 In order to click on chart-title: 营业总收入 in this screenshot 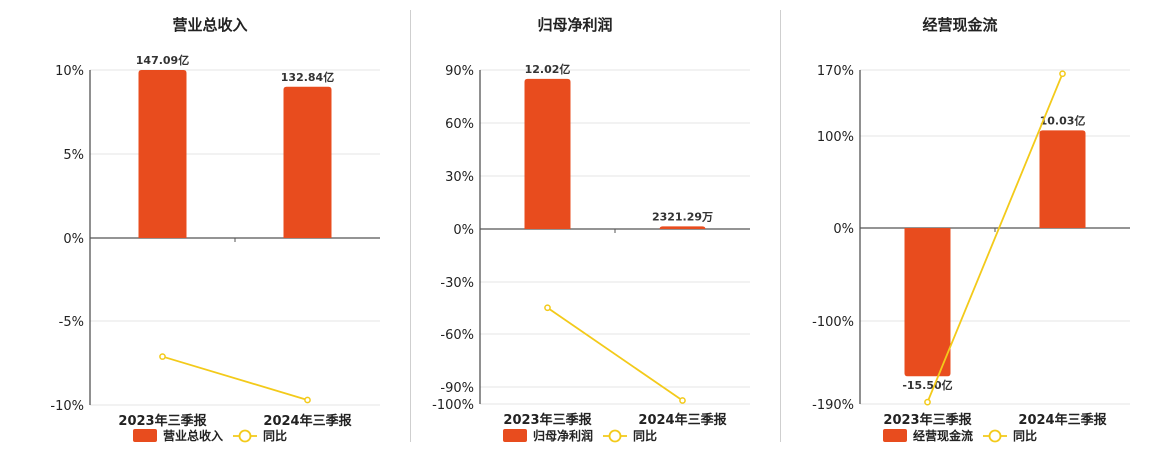, I will do `click(209, 25)`.